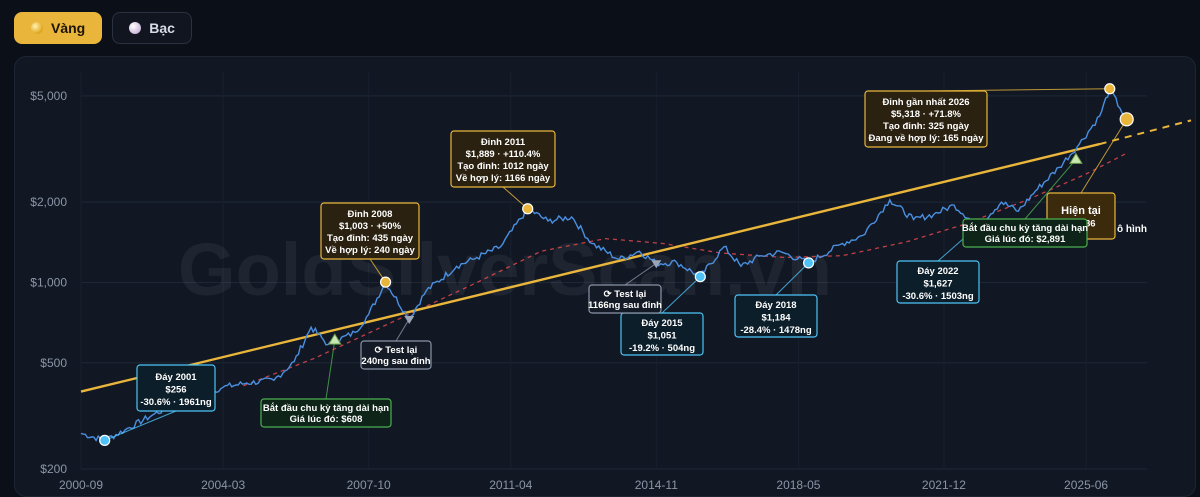 Image resolution: width=1200 pixels, height=497 pixels. Describe the element at coordinates (662, 348) in the screenshot. I see `annotation-text: -19.2% · 504ng` at that location.